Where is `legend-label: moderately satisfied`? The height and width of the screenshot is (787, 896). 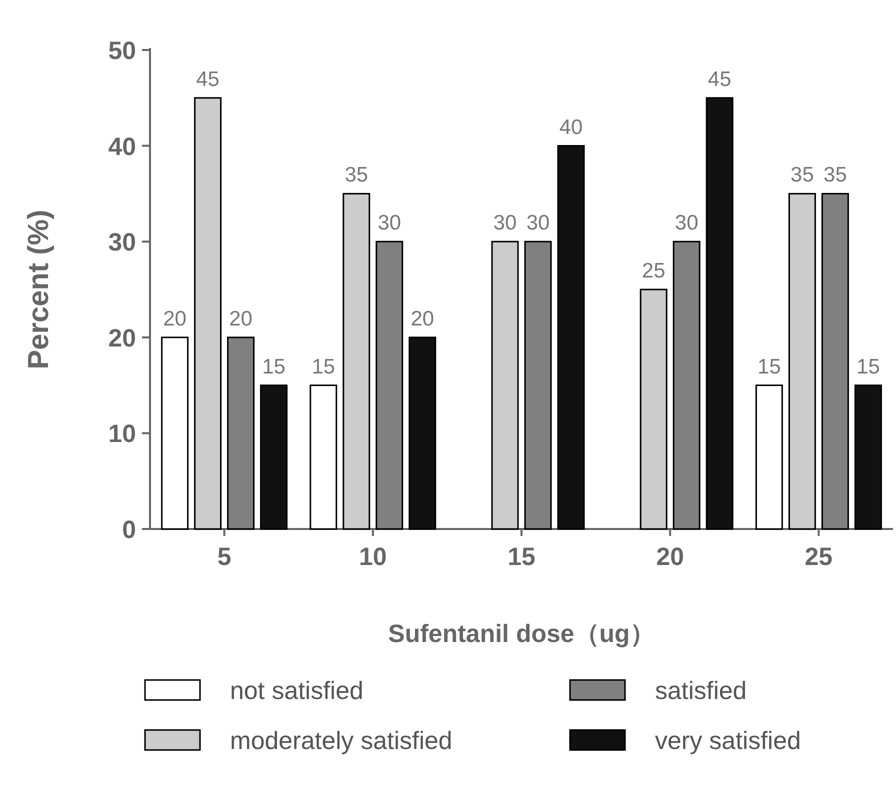
legend-label: moderately satisfied is located at coordinates (341, 741).